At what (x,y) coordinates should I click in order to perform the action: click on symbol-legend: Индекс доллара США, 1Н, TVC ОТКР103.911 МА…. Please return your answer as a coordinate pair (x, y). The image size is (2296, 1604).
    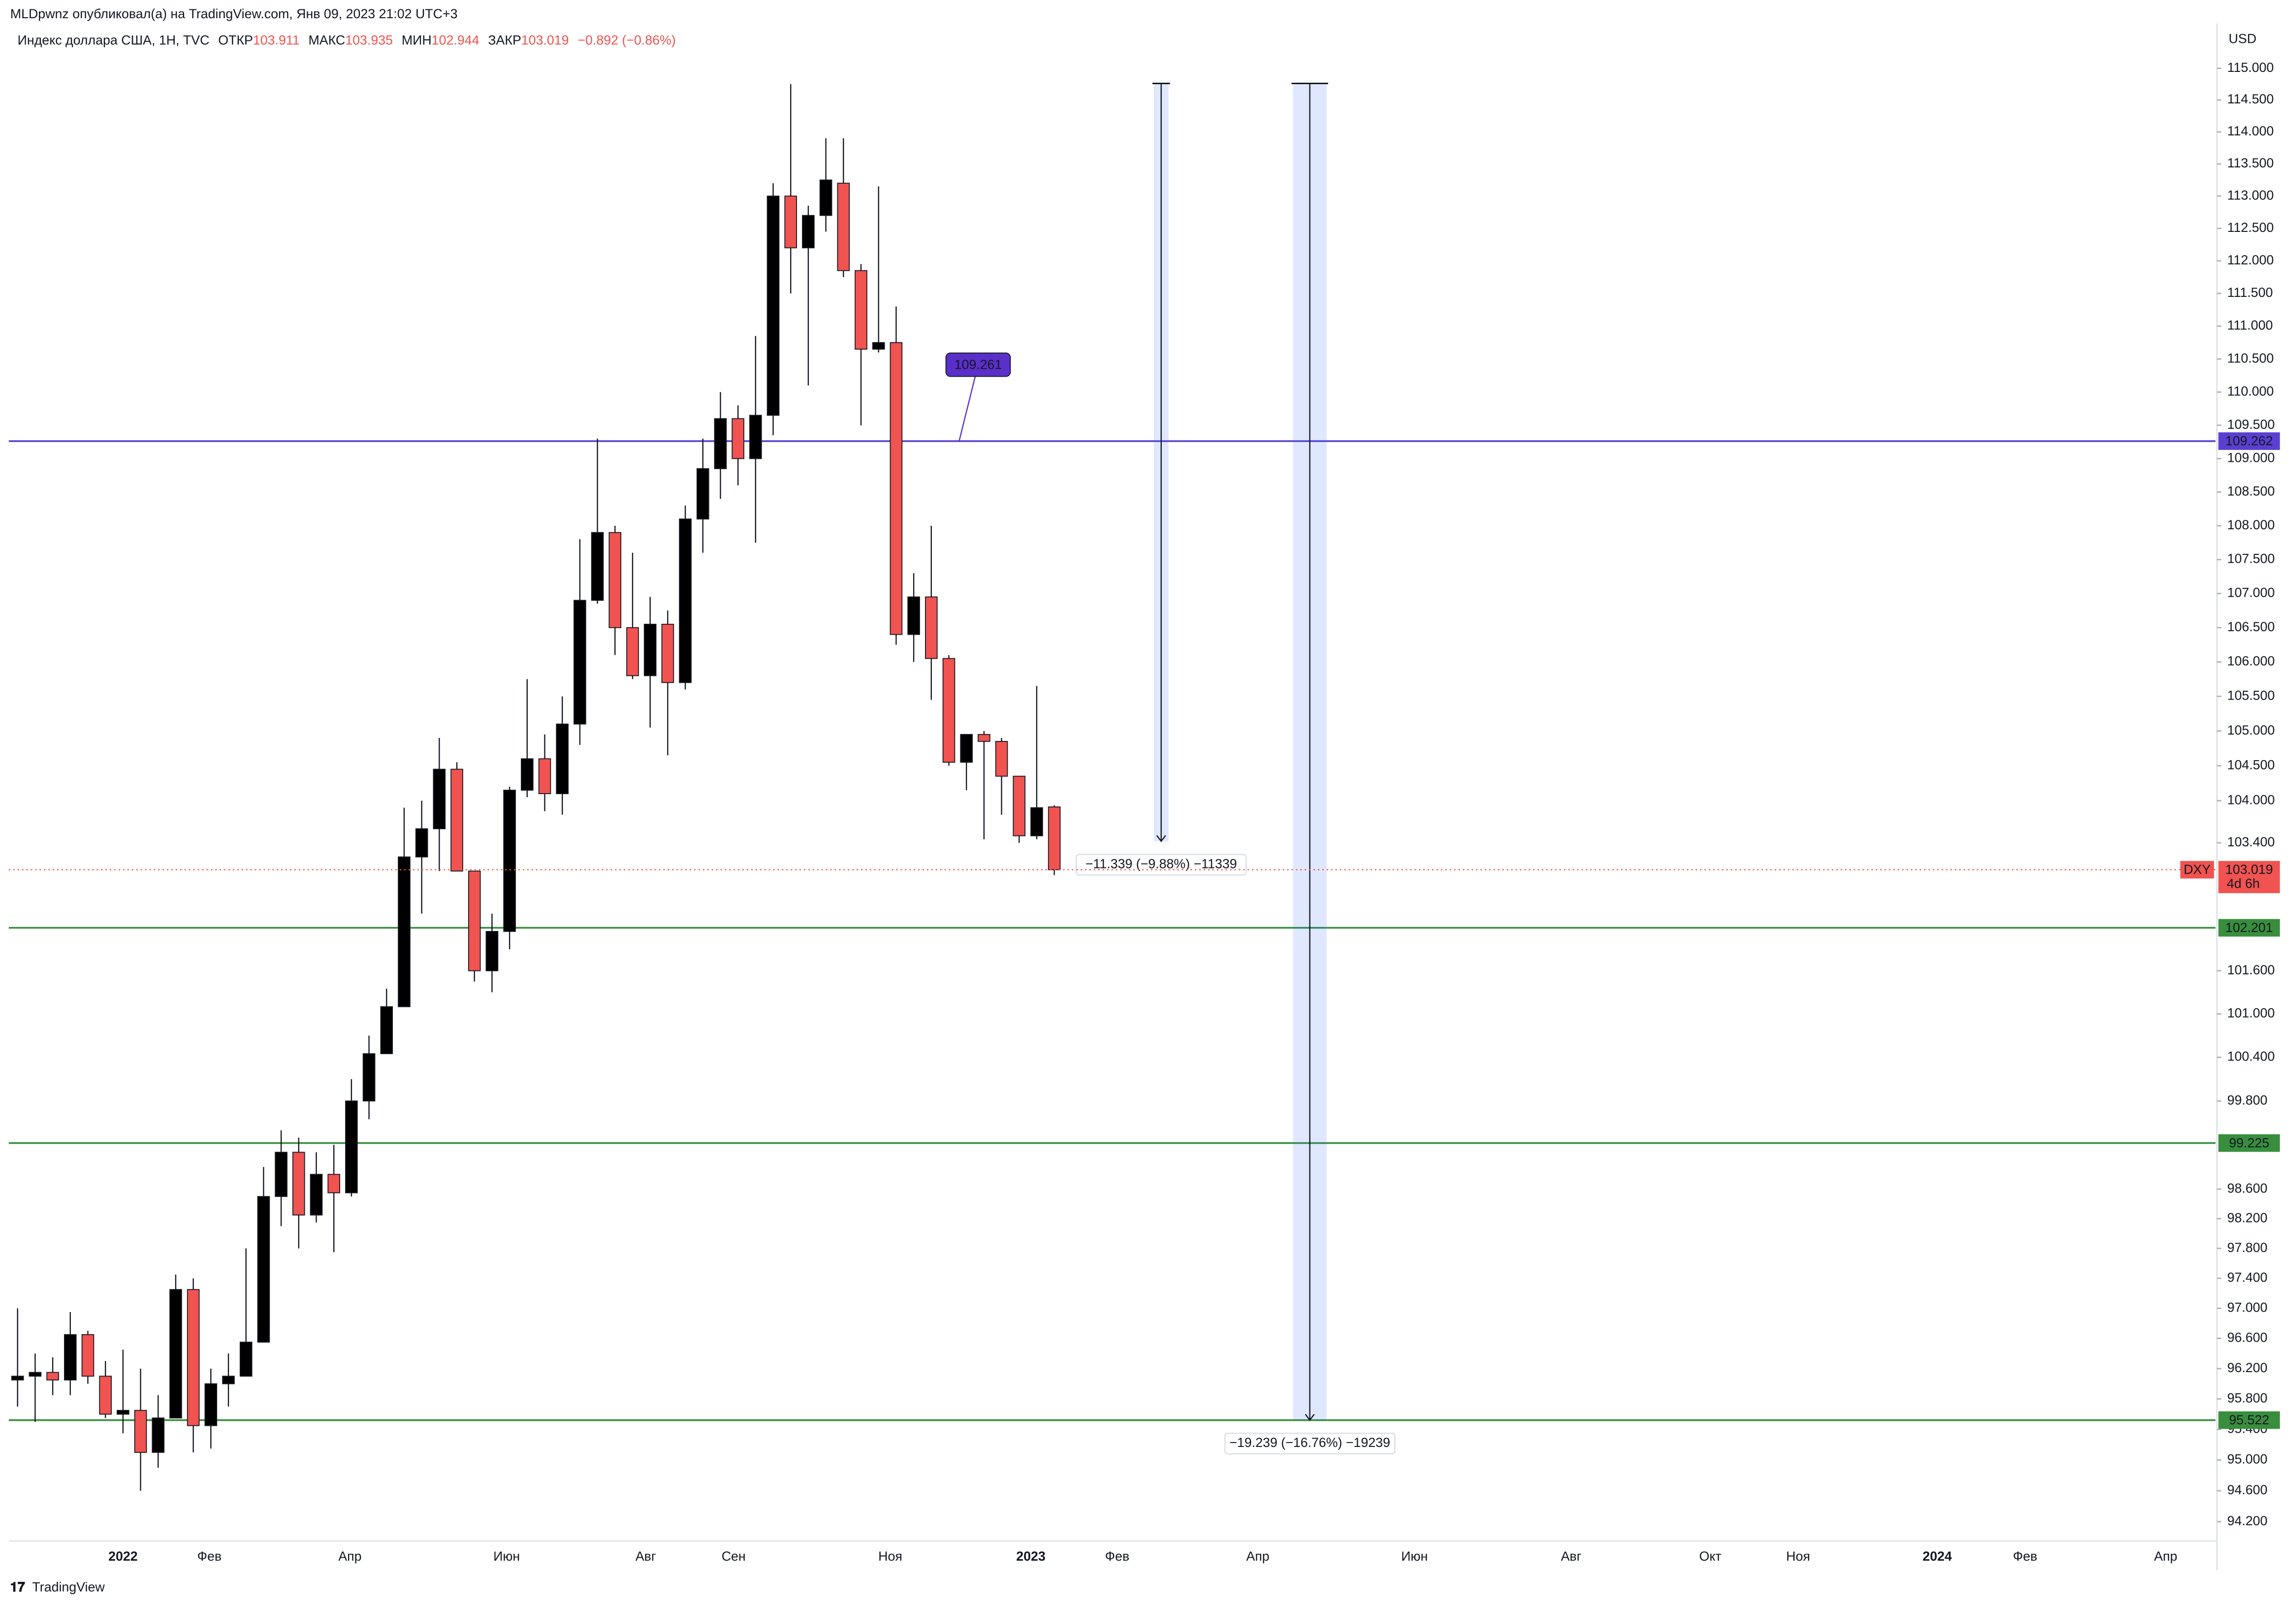
    Looking at the image, I should click on (347, 39).